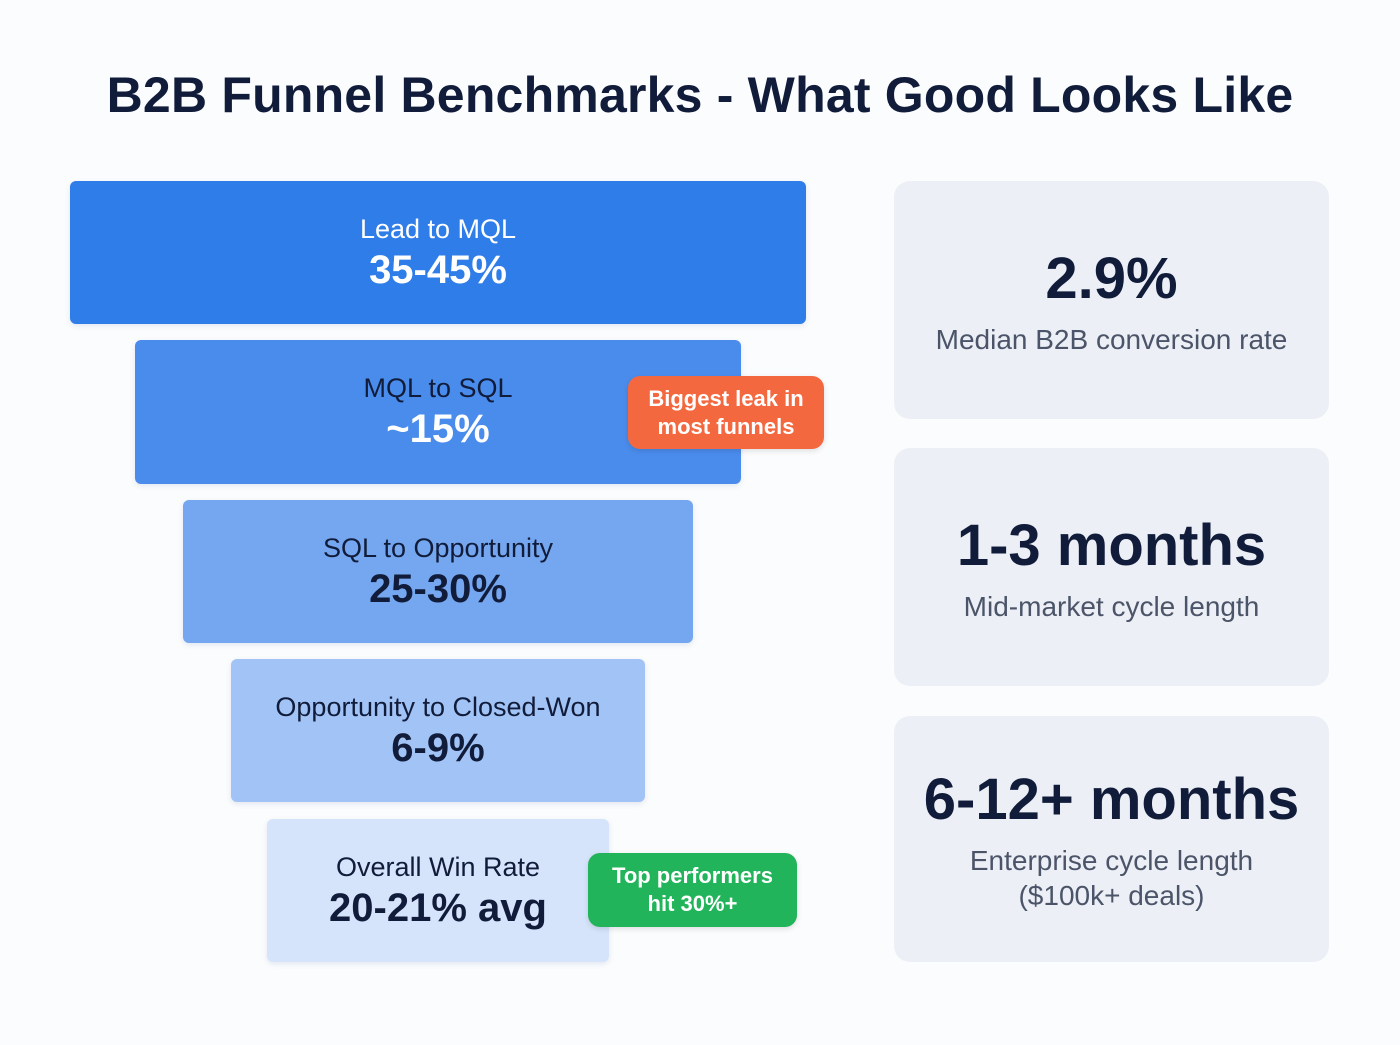 The width and height of the screenshot is (1400, 1045). Describe the element at coordinates (692, 890) in the screenshot. I see `top-performers-badge: Top performers hit 30%+` at that location.